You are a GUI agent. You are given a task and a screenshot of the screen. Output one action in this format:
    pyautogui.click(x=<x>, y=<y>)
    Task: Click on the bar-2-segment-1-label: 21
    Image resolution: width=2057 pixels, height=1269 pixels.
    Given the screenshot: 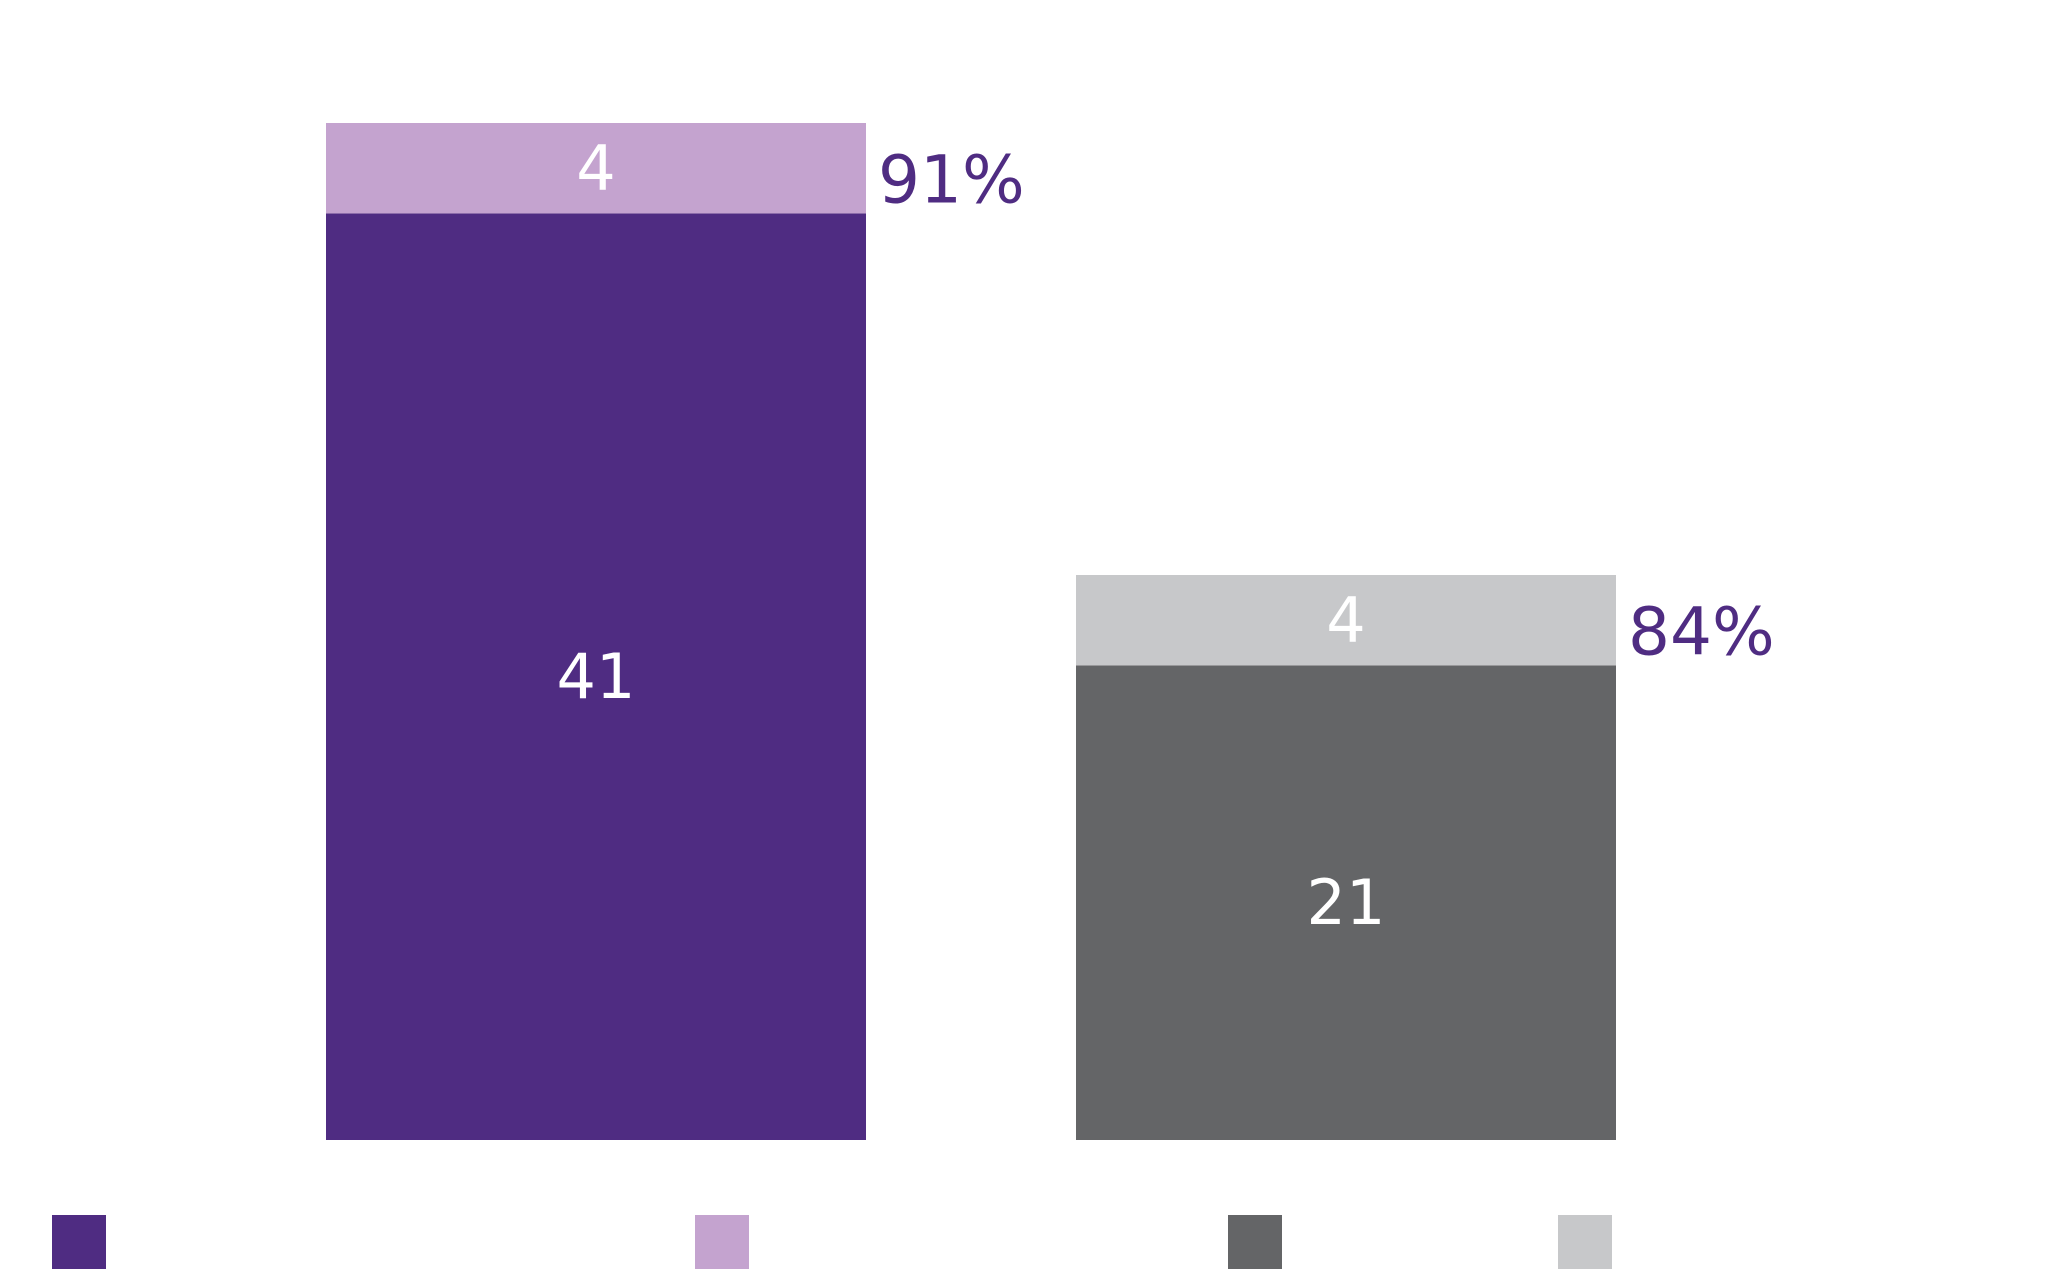 What is the action you would take?
    pyautogui.click(x=1346, y=902)
    